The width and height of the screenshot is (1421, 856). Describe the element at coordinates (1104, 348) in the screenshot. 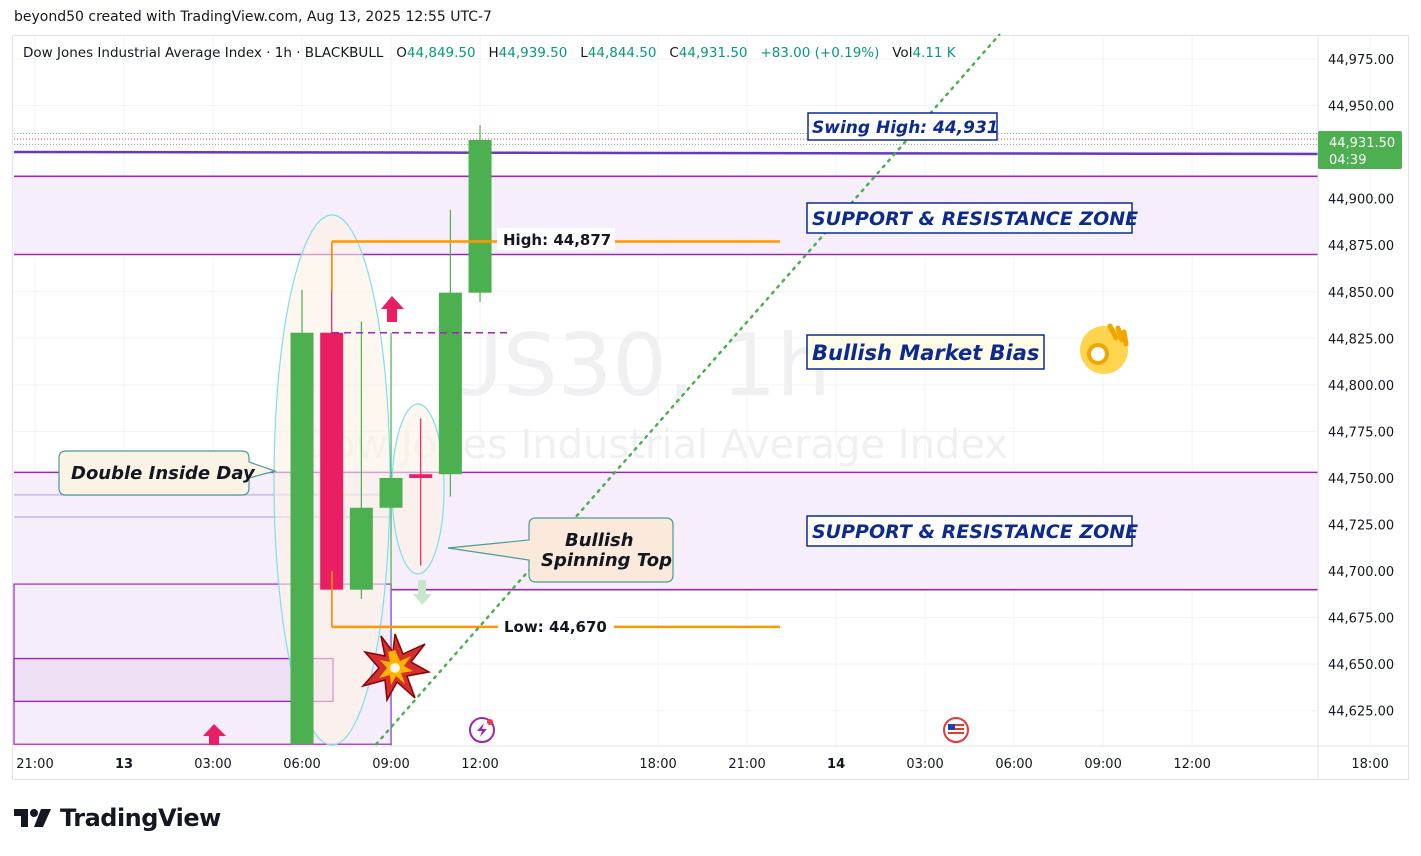

I see `ok-hand-icon` at that location.